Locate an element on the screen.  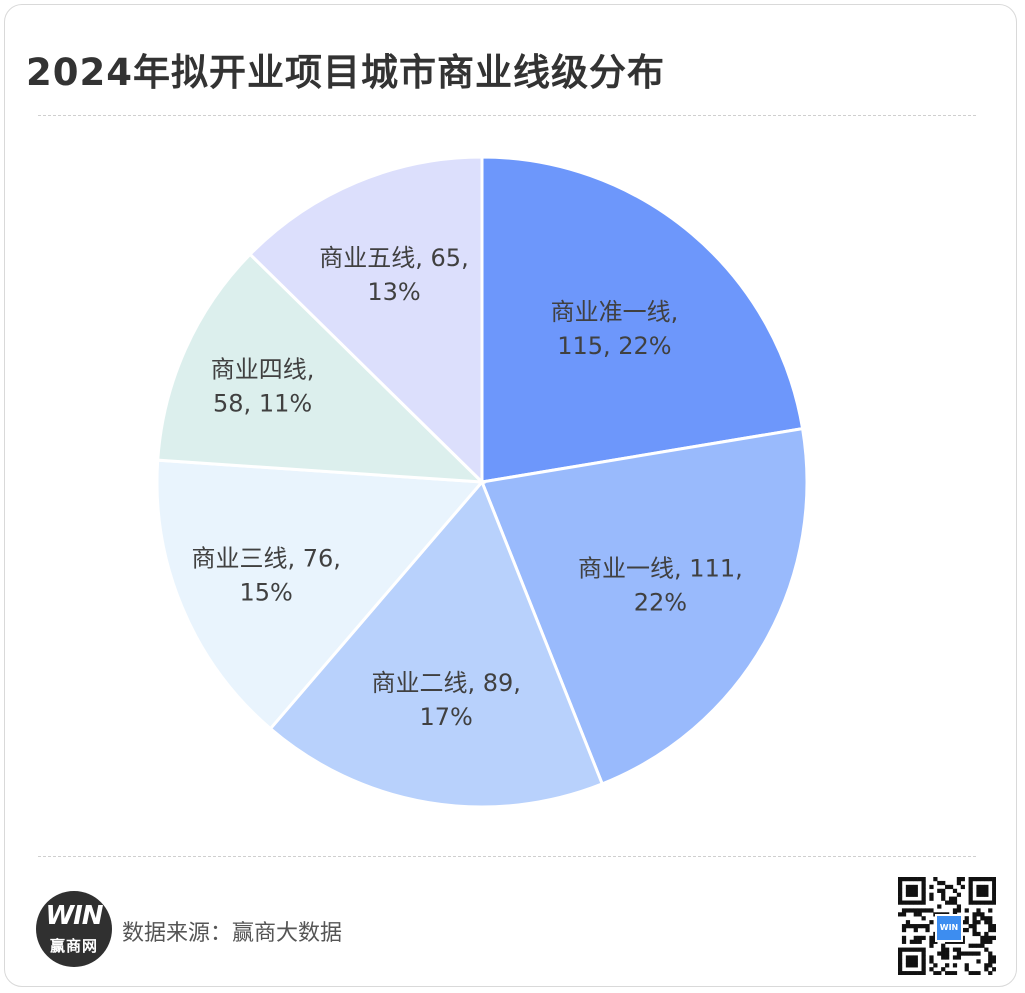
slice-label: 商业一线, 111, 22% is located at coordinates (660, 586).